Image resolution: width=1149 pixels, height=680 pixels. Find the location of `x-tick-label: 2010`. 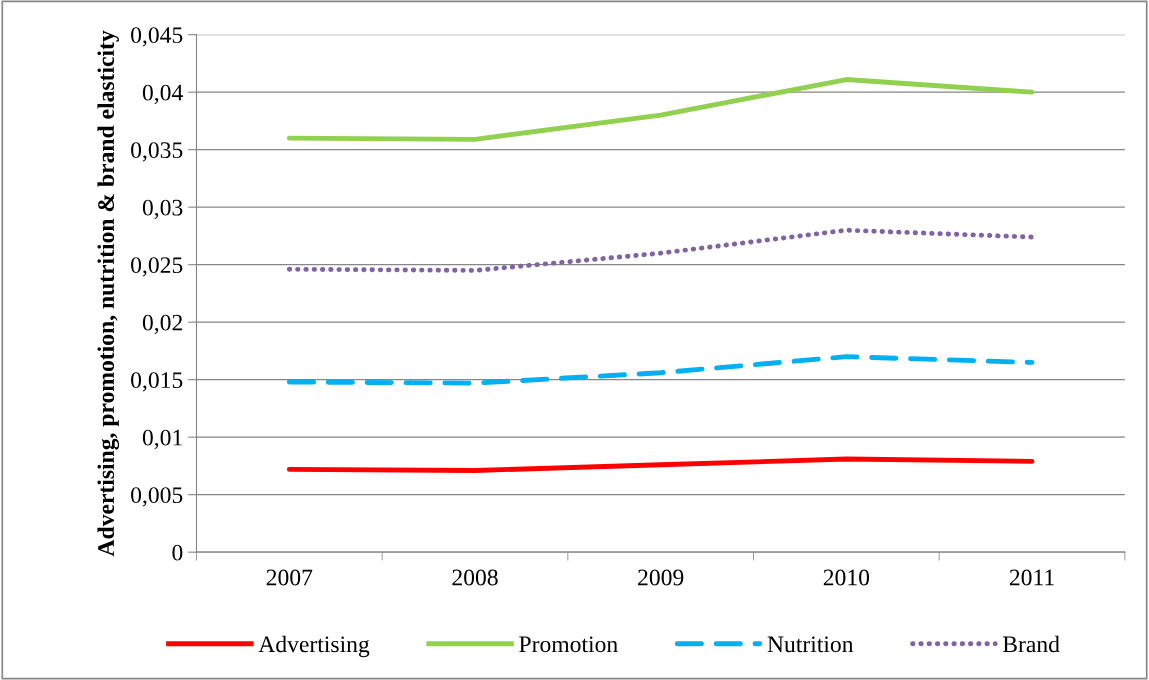

x-tick-label: 2010 is located at coordinates (846, 577).